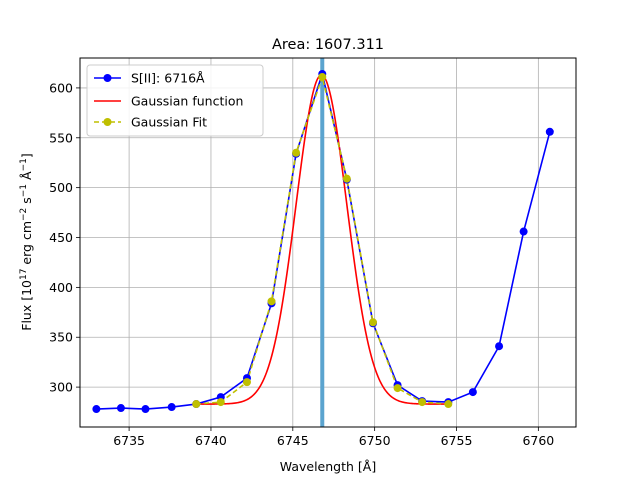 This screenshot has height=480, width=640. I want to click on y-tick-label-0: 300, so click(61, 387).